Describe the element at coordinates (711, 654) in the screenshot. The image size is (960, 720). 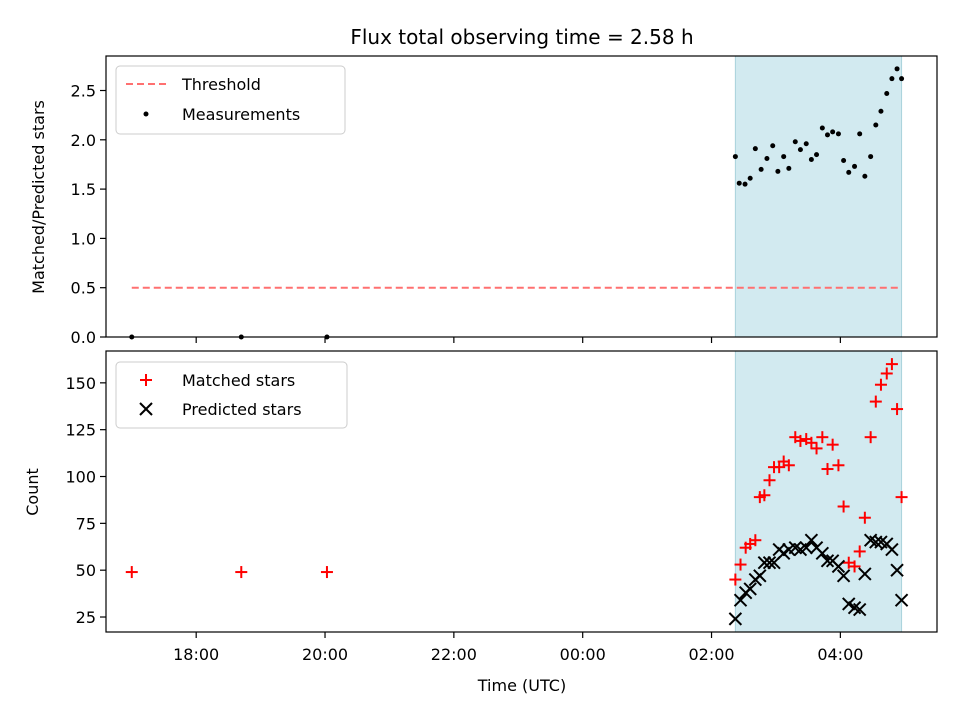
I see `x-tick-label: 02:00` at that location.